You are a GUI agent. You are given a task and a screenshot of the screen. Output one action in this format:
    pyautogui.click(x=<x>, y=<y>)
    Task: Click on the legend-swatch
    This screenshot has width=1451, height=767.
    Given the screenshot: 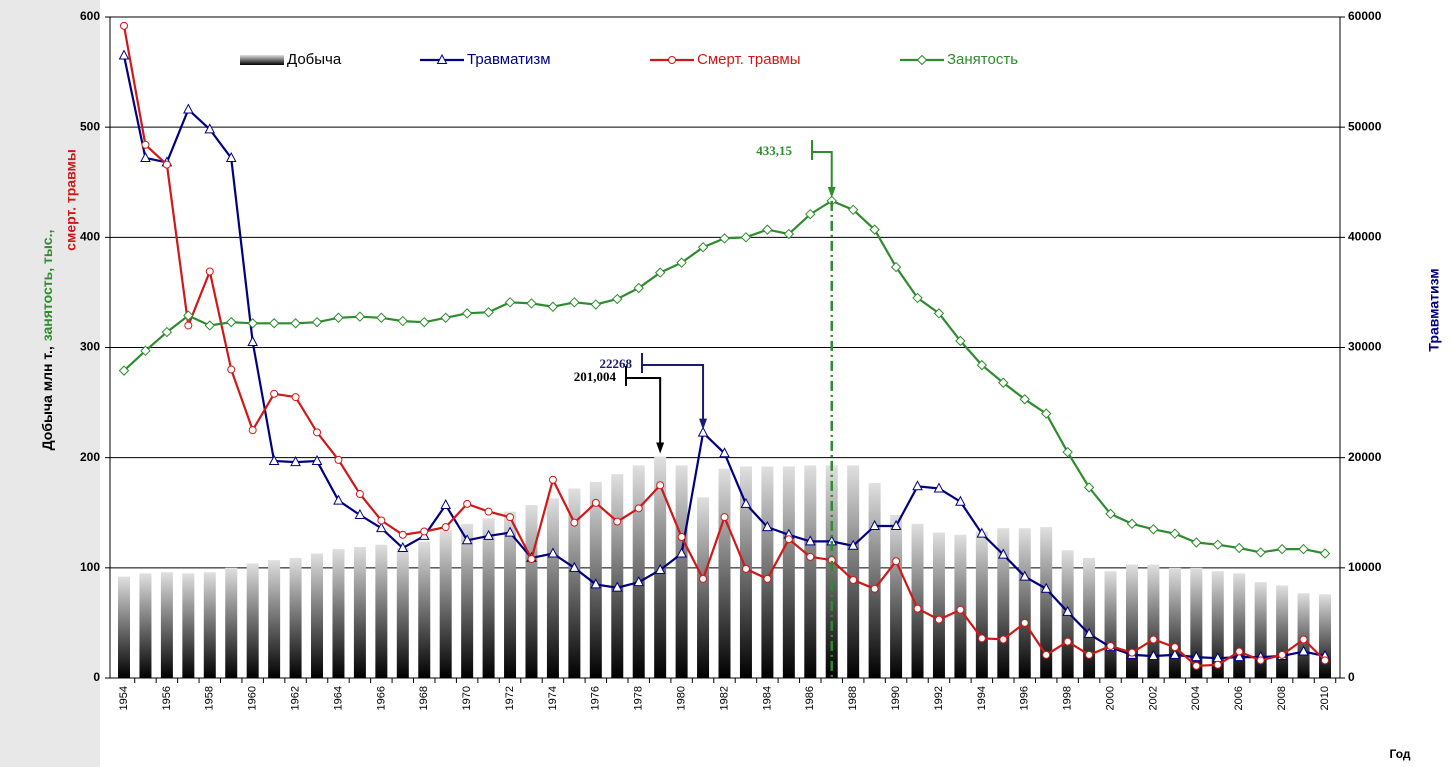 What is the action you would take?
    pyautogui.click(x=262, y=60)
    